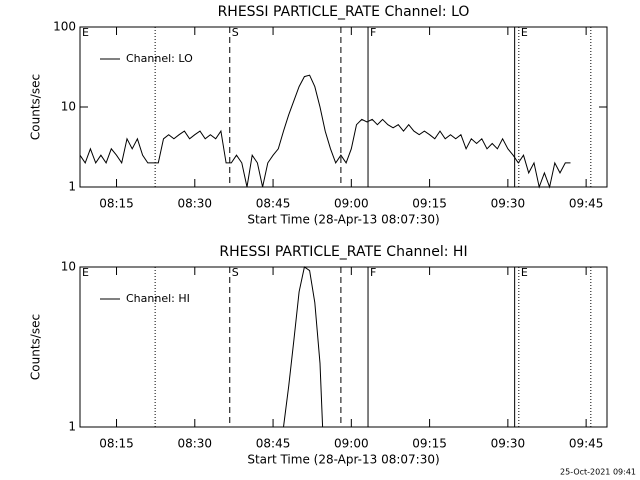 Image resolution: width=640 pixels, height=480 pixels. I want to click on timestamp: 25-Oct-2021 09:41, so click(598, 472).